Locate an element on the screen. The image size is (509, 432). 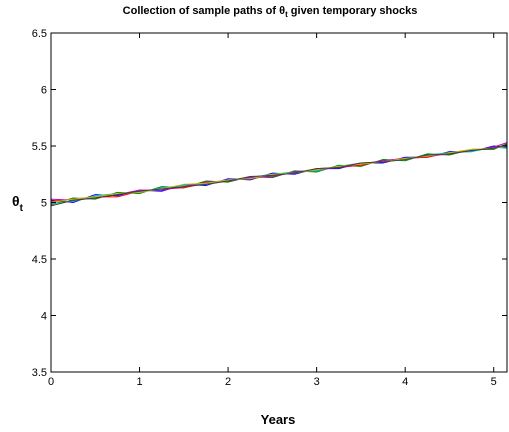
series-line is located at coordinates (279, 175).